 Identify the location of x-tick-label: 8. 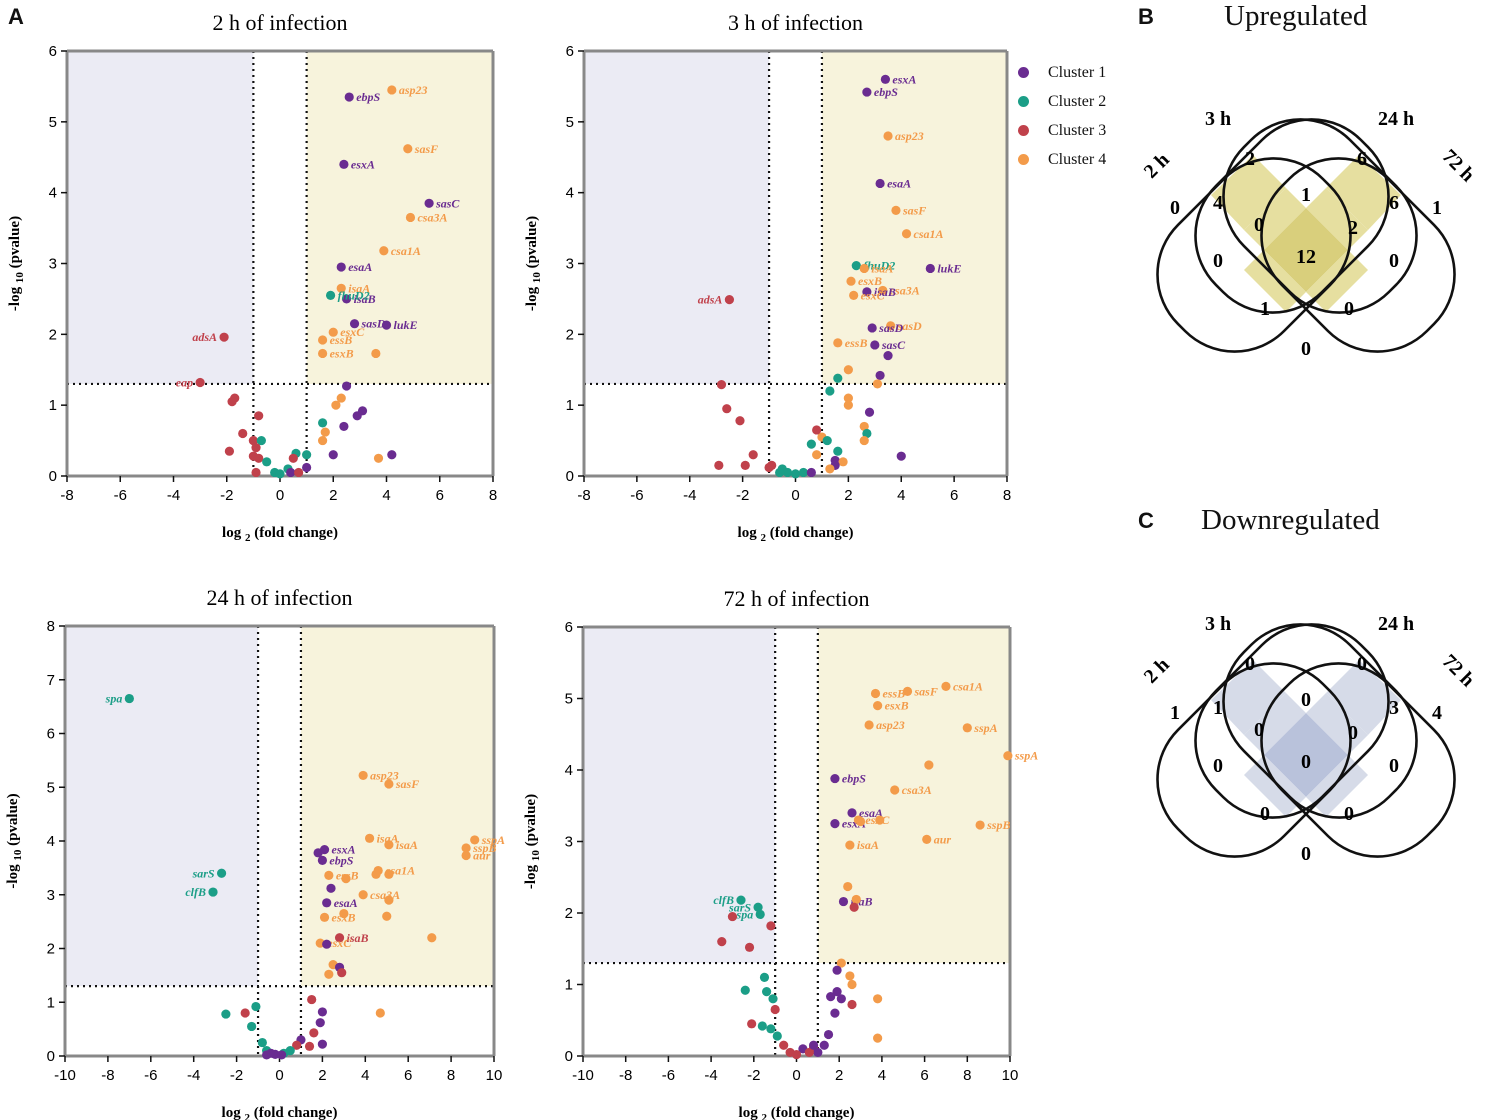
(493, 495).